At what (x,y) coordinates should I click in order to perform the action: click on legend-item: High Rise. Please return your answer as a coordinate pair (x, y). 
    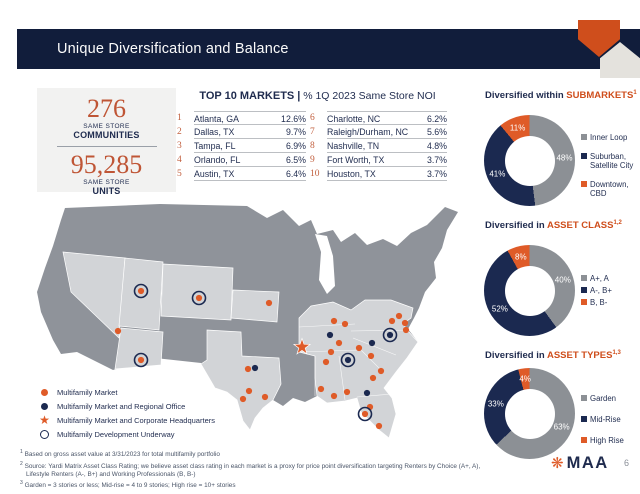
    Looking at the image, I should click on (610, 440).